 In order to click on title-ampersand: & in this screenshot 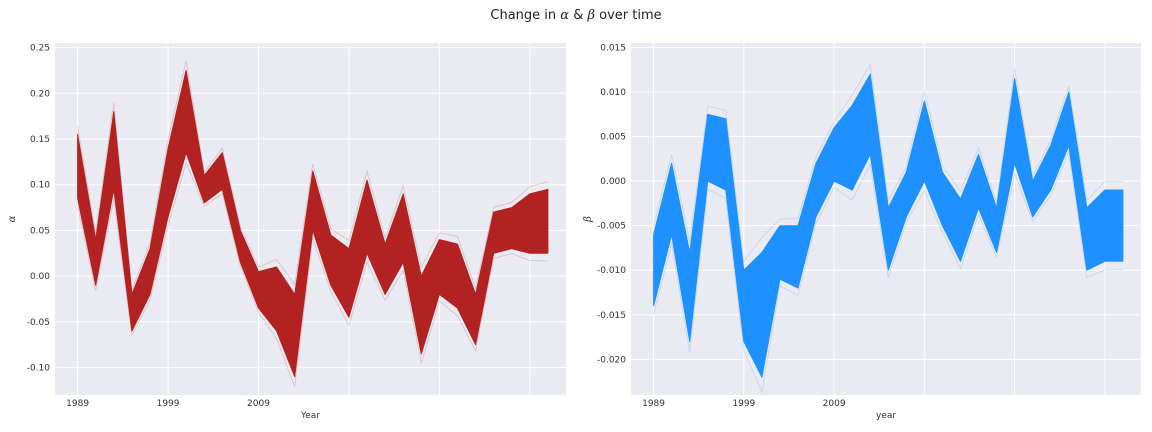, I will do `click(578, 15)`.